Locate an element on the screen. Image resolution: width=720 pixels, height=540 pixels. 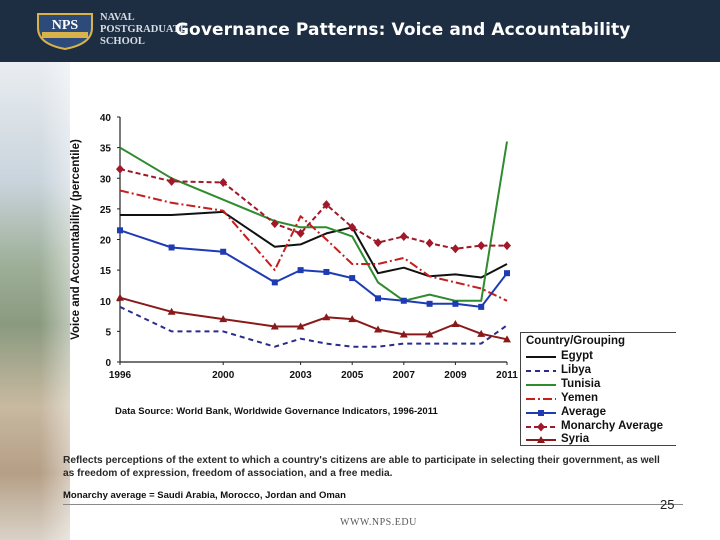
legend-item-tunisia: Tunisia is located at coordinates (605, 385).